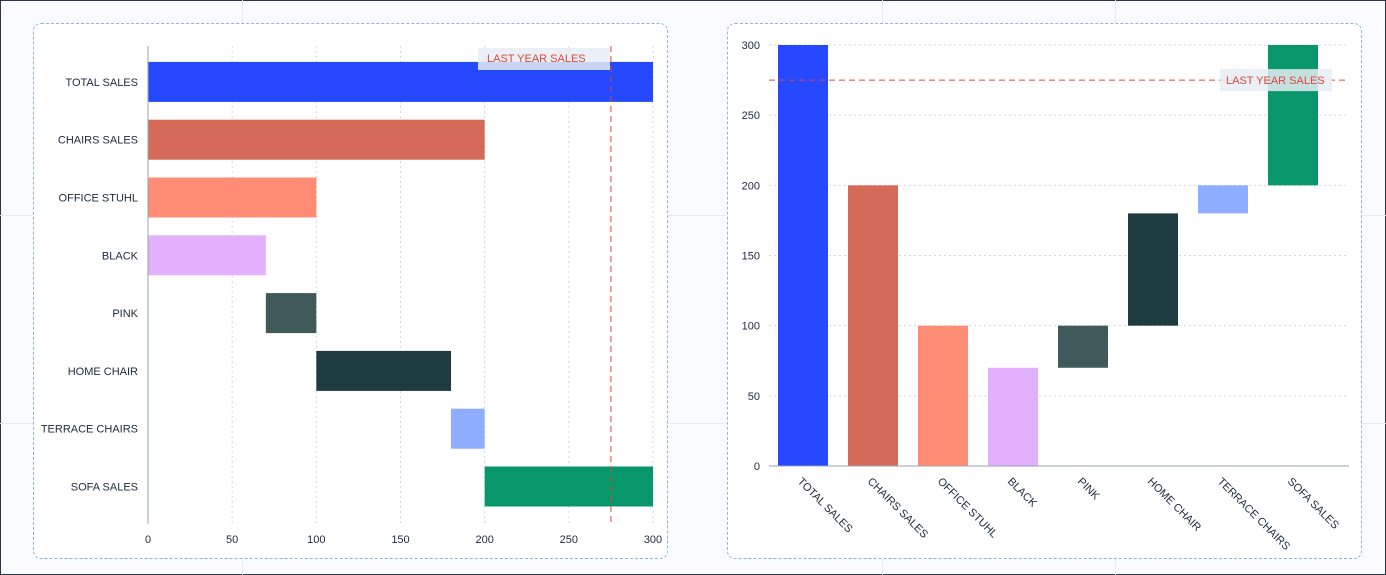  I want to click on y-tick-label: 200, so click(751, 186).